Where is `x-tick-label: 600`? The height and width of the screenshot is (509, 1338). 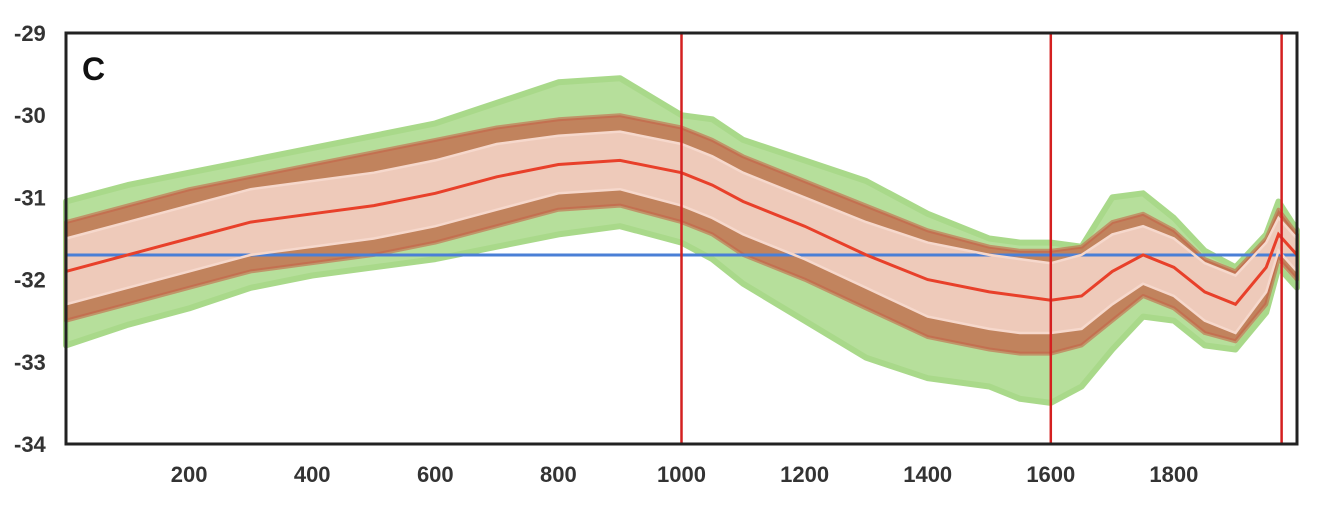 x-tick-label: 600 is located at coordinates (435, 474).